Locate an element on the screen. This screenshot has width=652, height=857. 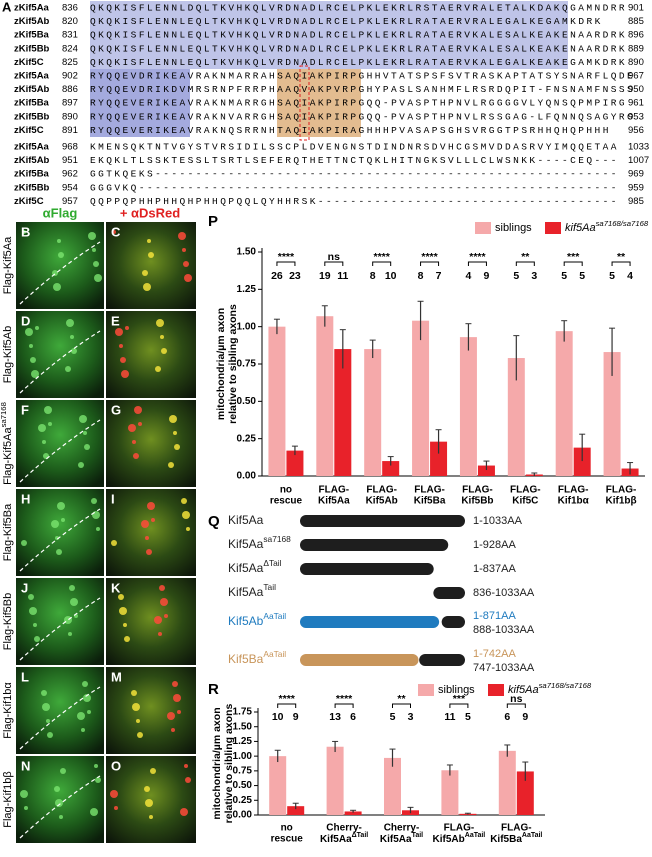
x-tick-label-sup: AaTail is located at coordinates (475, 835).